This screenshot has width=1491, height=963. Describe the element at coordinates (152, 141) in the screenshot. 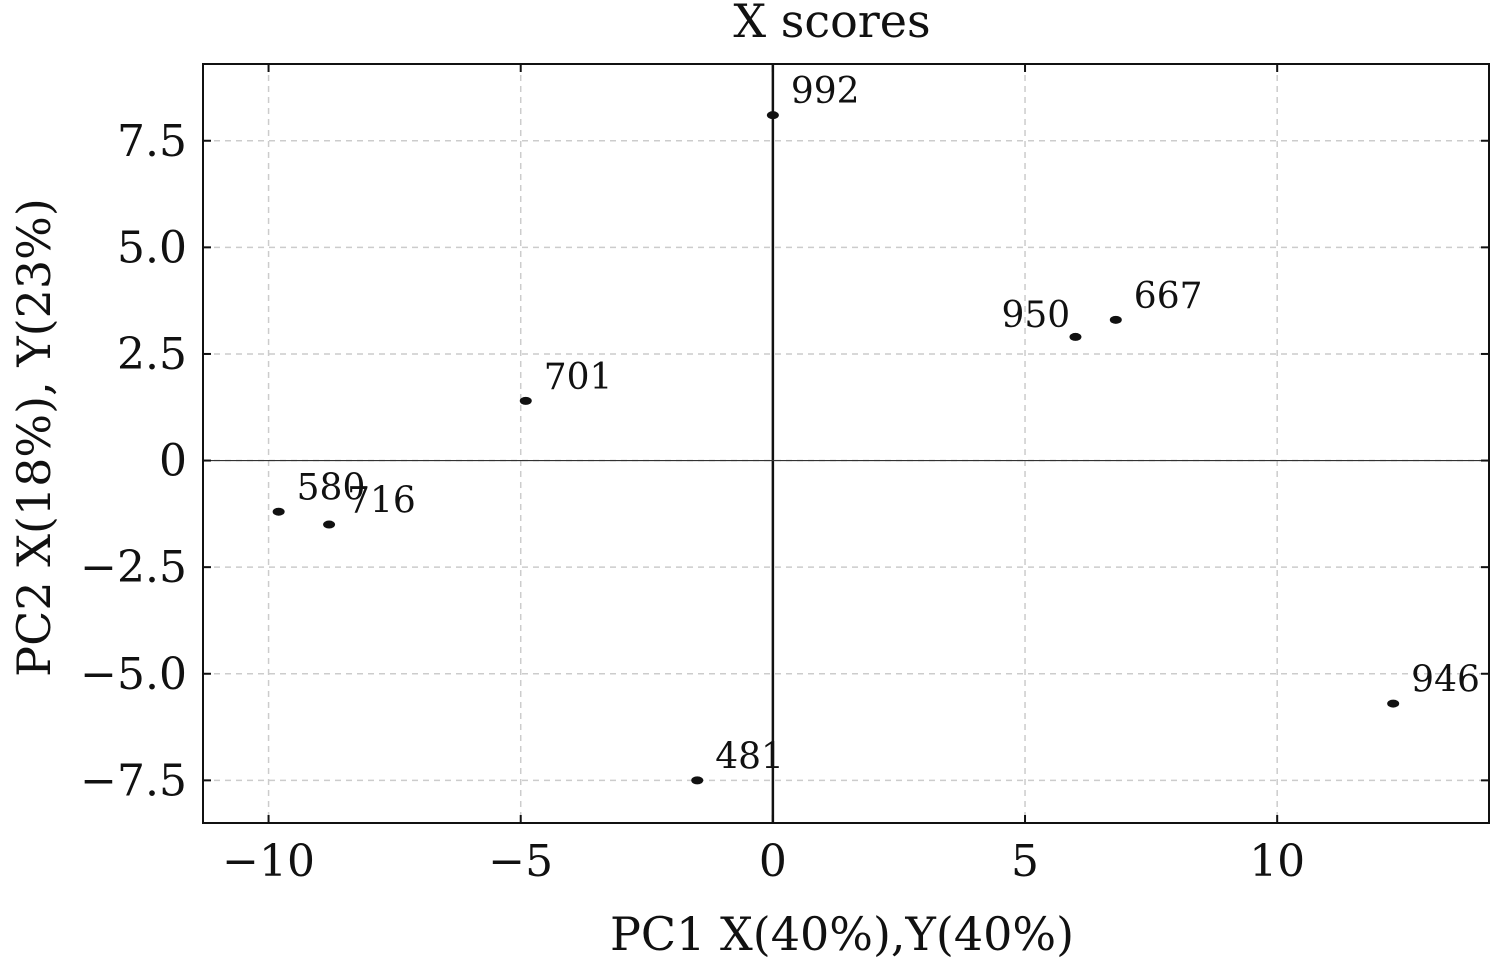

I see `y-tick-label: 7.5` at that location.